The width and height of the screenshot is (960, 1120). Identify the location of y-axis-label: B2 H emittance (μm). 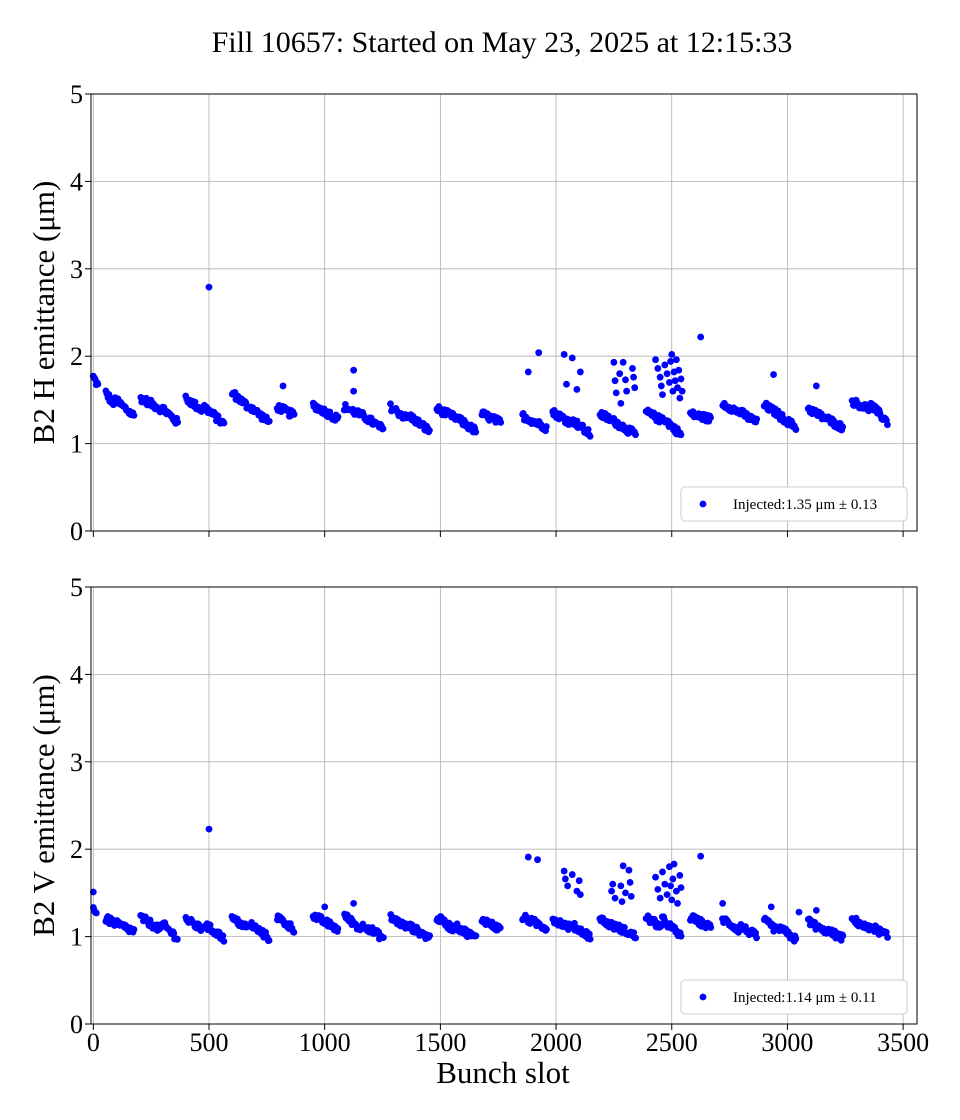
(43, 313).